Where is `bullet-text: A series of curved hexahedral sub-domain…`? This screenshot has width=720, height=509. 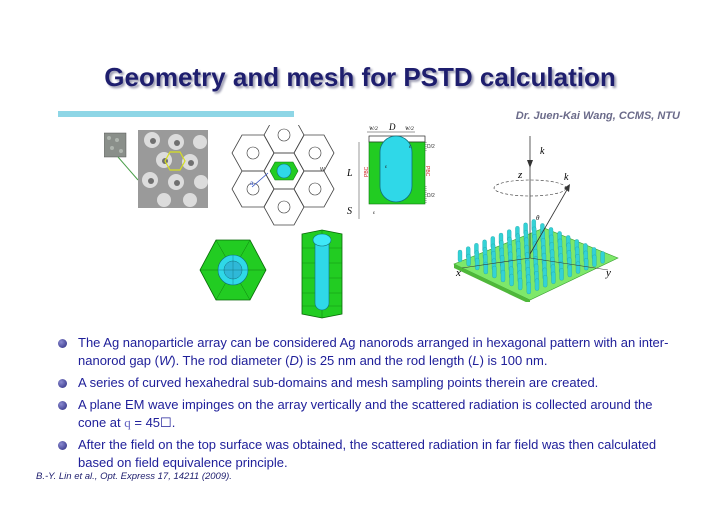 bullet-text: A series of curved hexahedral sub-domain… is located at coordinates (338, 382).